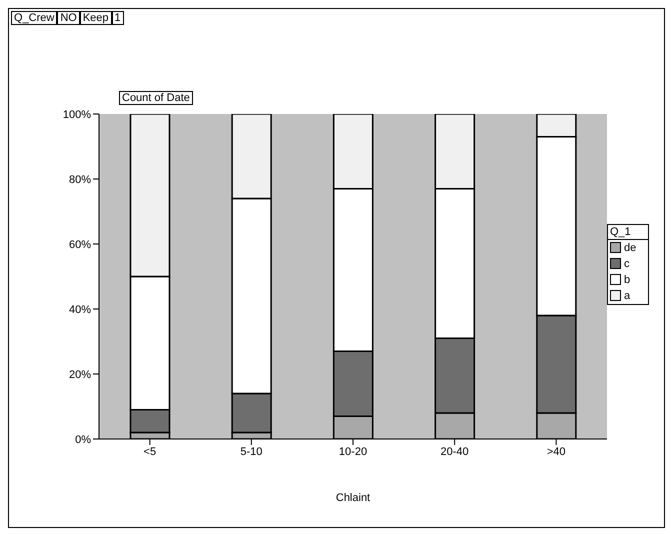  I want to click on text: Keep, so click(96, 18).